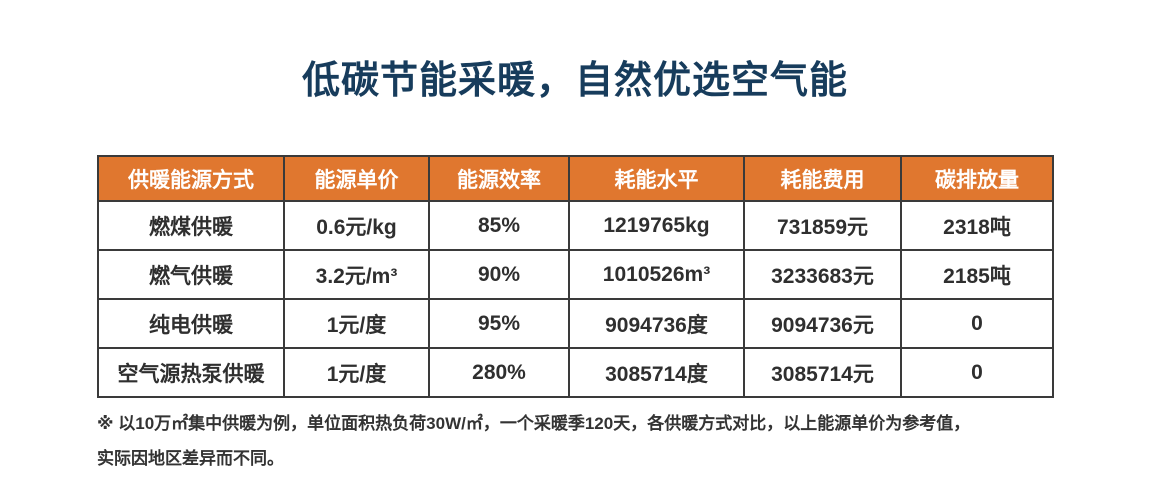 This screenshot has height=487, width=1150. I want to click on table-cell: 2185吨, so click(977, 274).